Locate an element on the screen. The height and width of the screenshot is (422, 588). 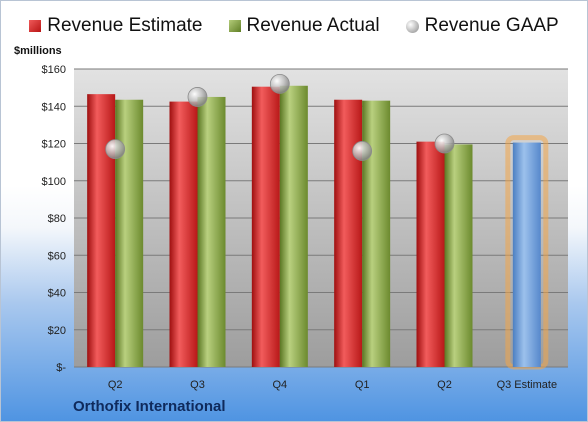
x-tick-label: Q1 is located at coordinates (362, 385).